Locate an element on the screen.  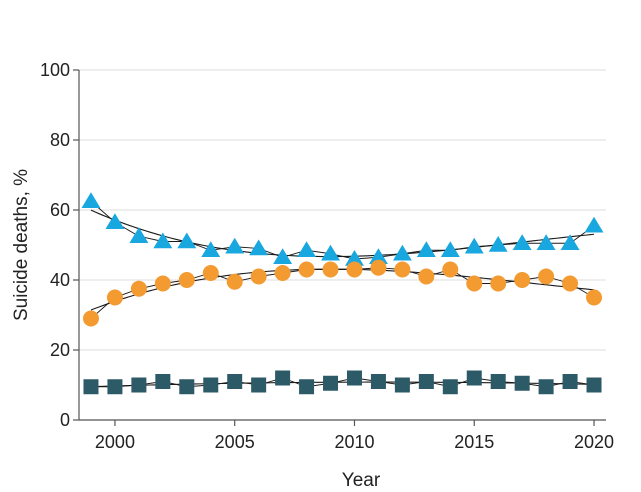
series-triangle-point-2005 is located at coordinates (235, 245).